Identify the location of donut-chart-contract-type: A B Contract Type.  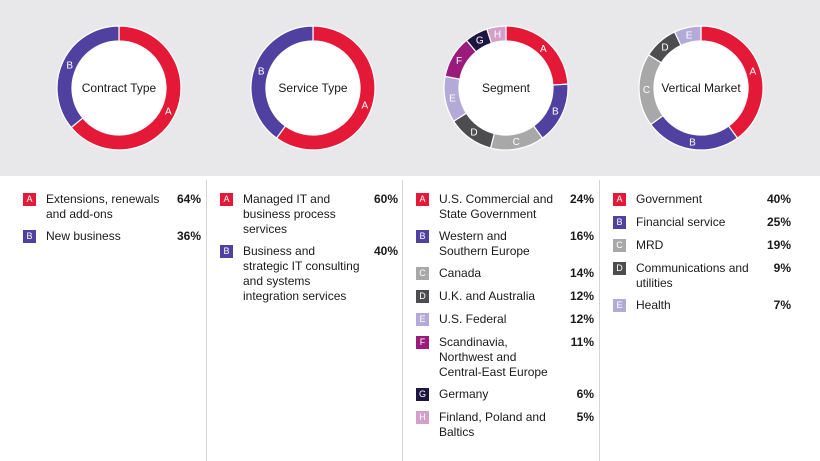
(119, 88).